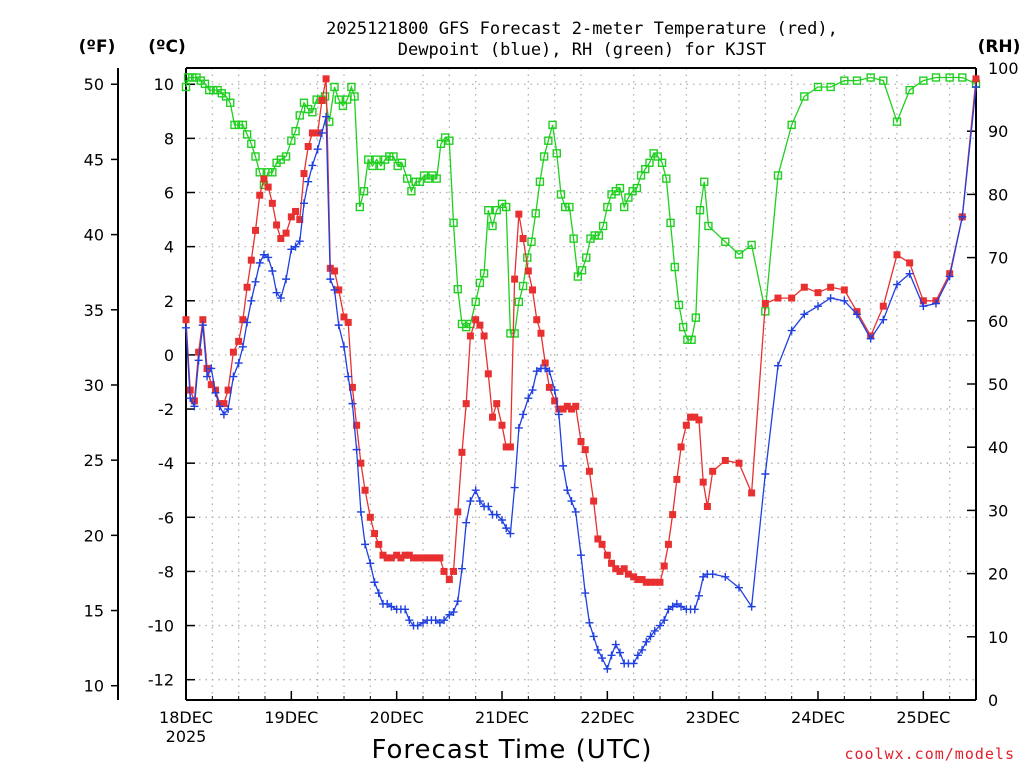  What do you see at coordinates (94, 611) in the screenshot?
I see `fahrenheit-tick-label: 15` at bounding box center [94, 611].